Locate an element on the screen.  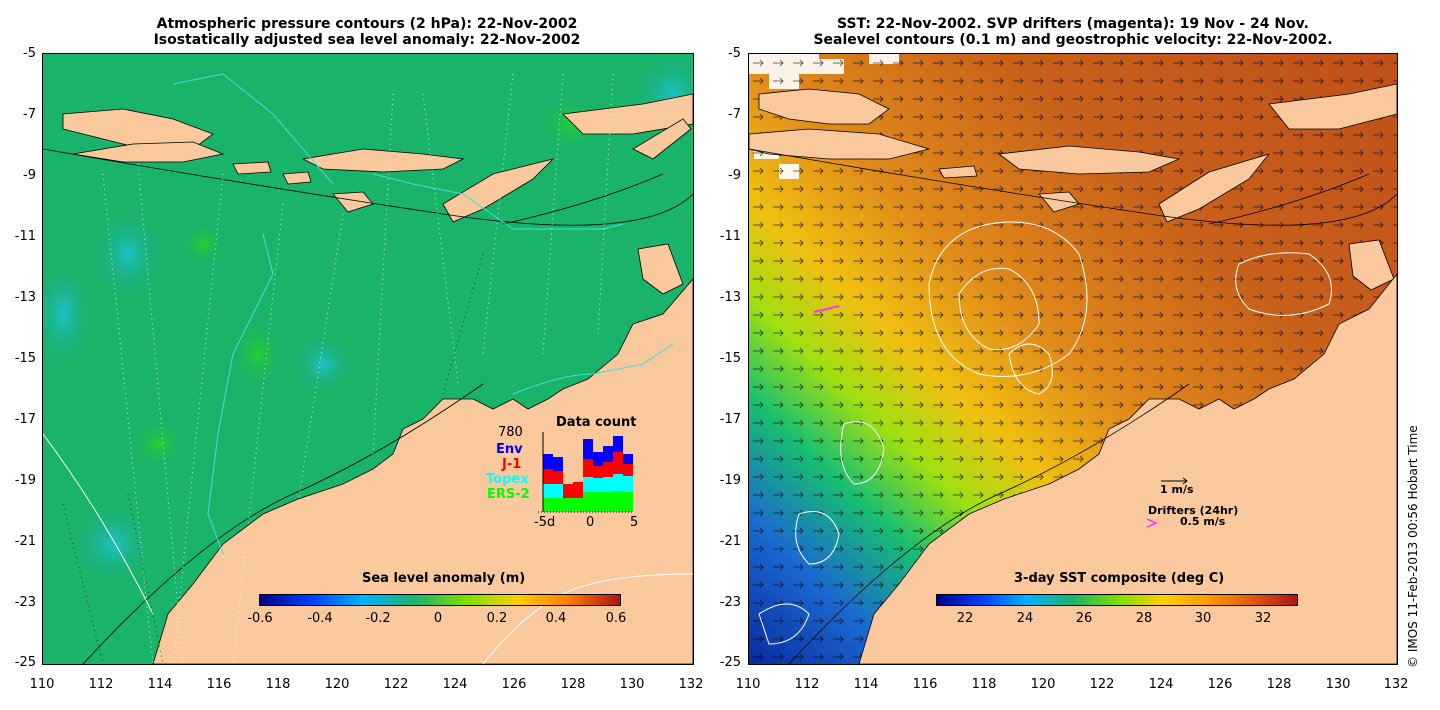
left-cb-tick: -0.2 is located at coordinates (378, 618).